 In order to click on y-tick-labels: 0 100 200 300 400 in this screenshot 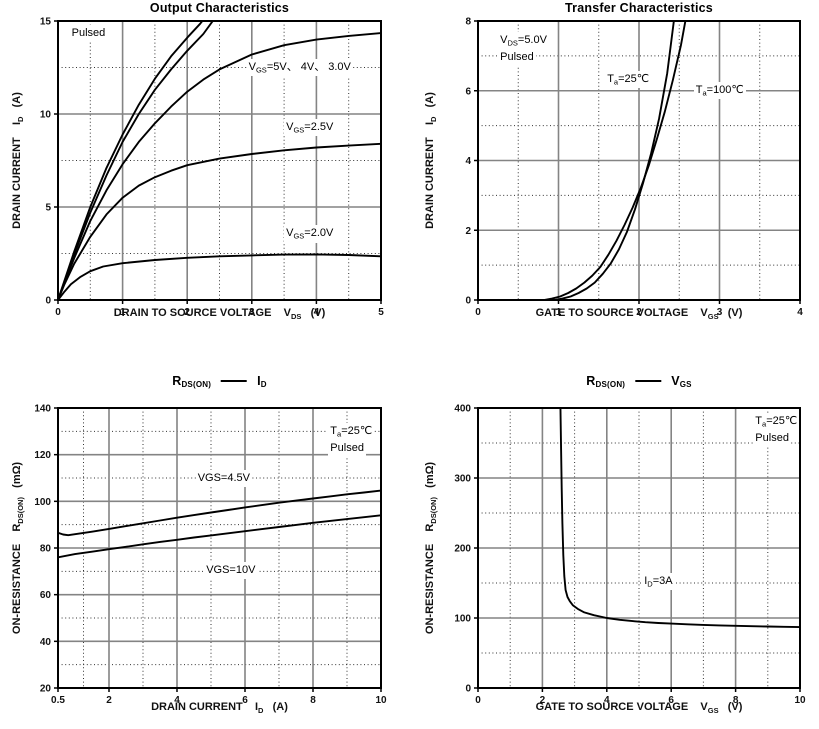, I will do `click(462, 549)`.